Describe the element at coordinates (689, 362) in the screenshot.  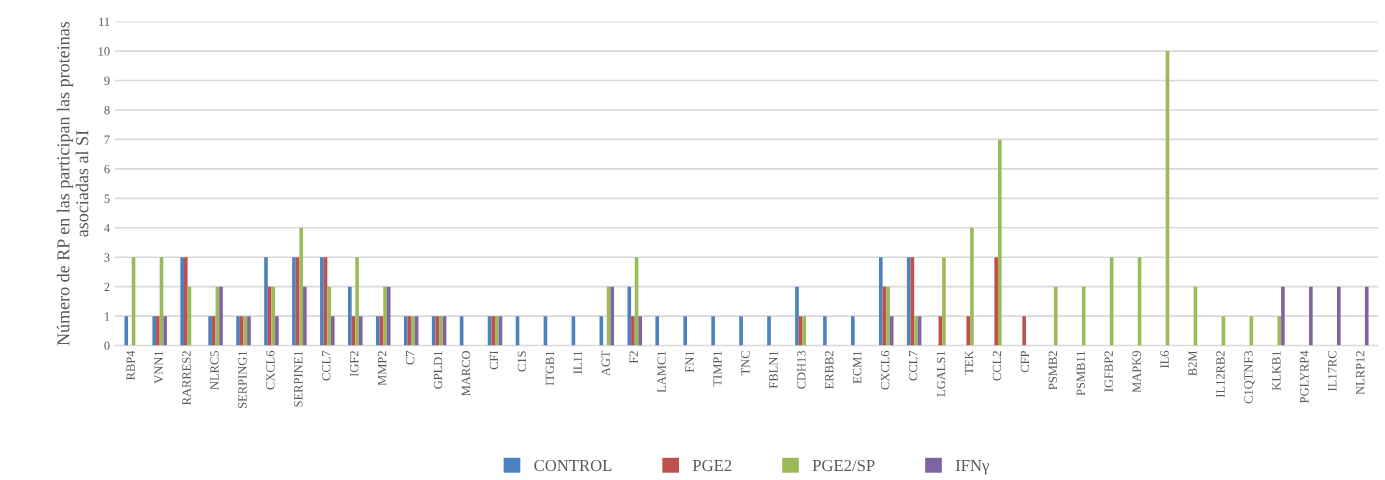
I see `x-tick-label: FN1` at that location.